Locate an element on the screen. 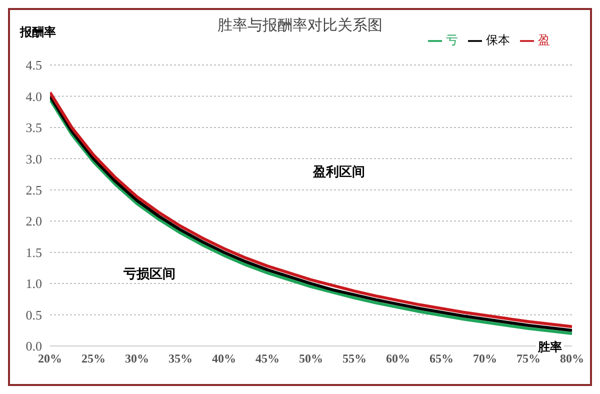  x-tick-label: 65% is located at coordinates (442, 359).